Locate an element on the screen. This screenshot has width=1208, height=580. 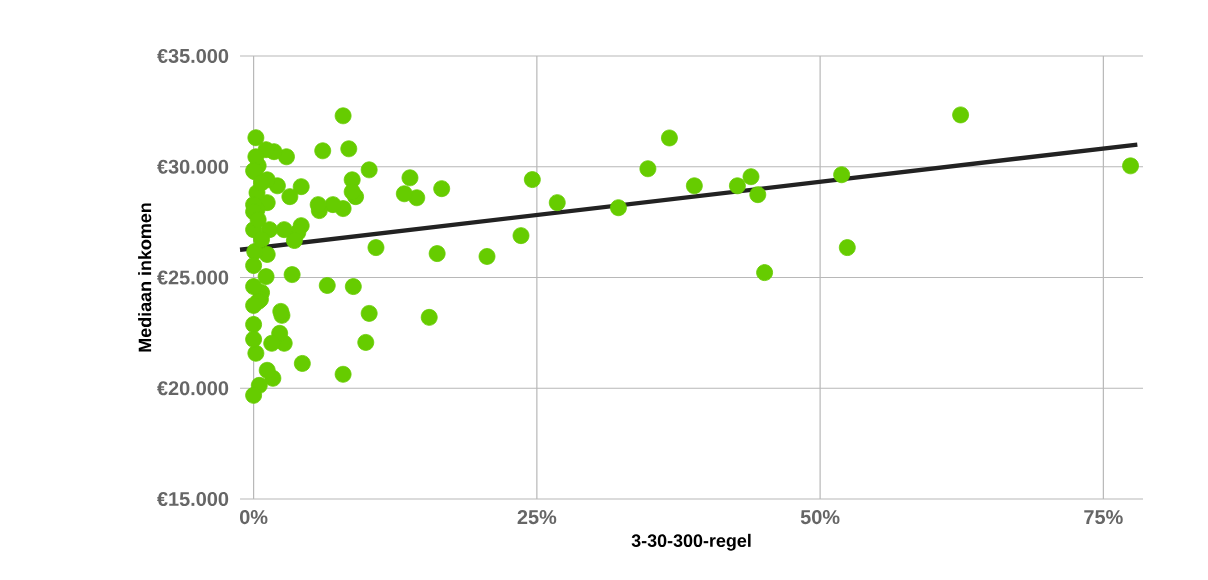
y-tick-label: €25.000 is located at coordinates (193, 277).